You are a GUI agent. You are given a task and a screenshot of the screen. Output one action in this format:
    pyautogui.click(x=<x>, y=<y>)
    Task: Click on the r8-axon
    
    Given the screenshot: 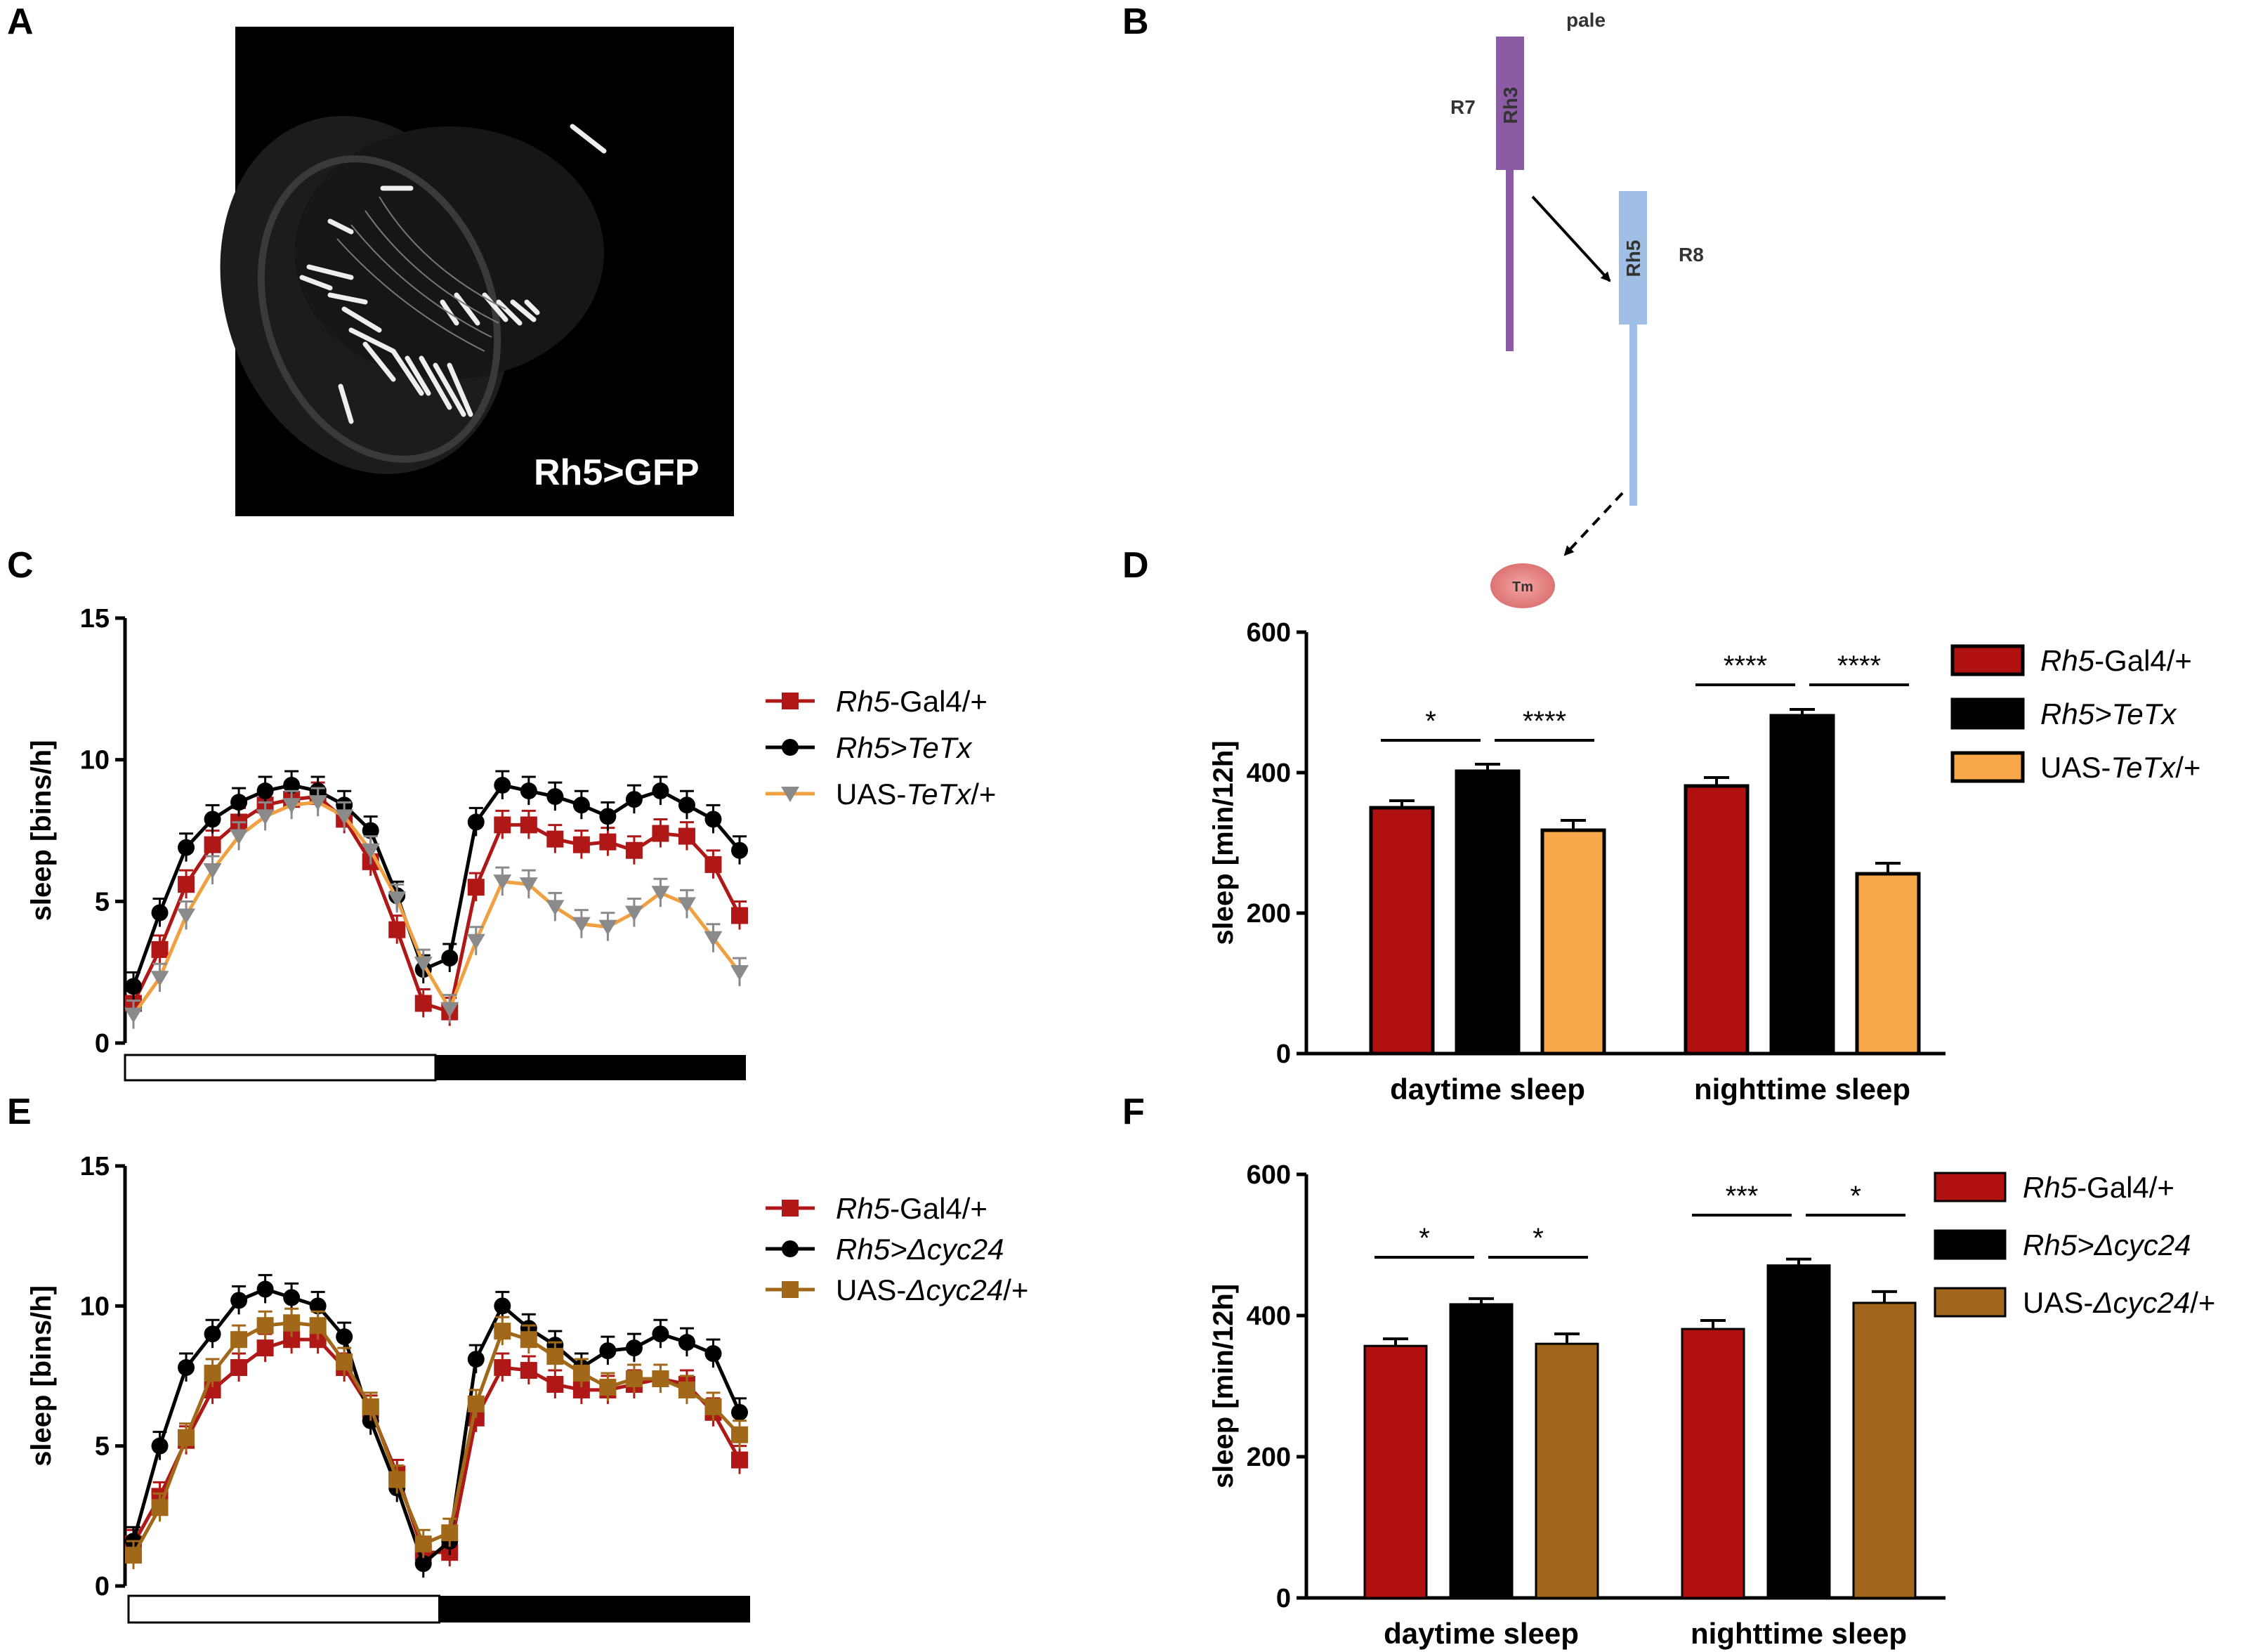 What is the action you would take?
    pyautogui.click(x=1633, y=415)
    